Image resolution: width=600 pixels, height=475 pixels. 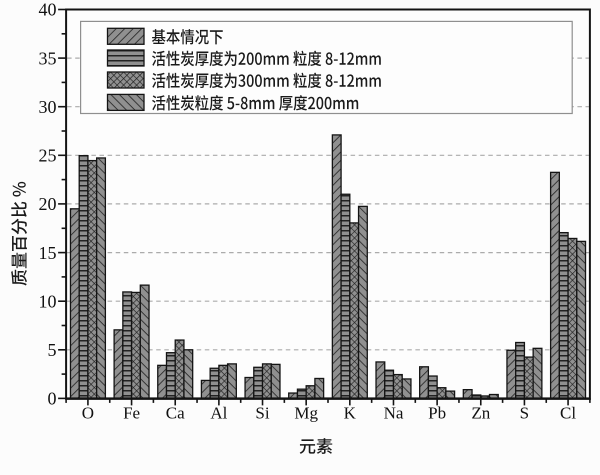 I want to click on svg-text: 35, so click(x=48, y=58).